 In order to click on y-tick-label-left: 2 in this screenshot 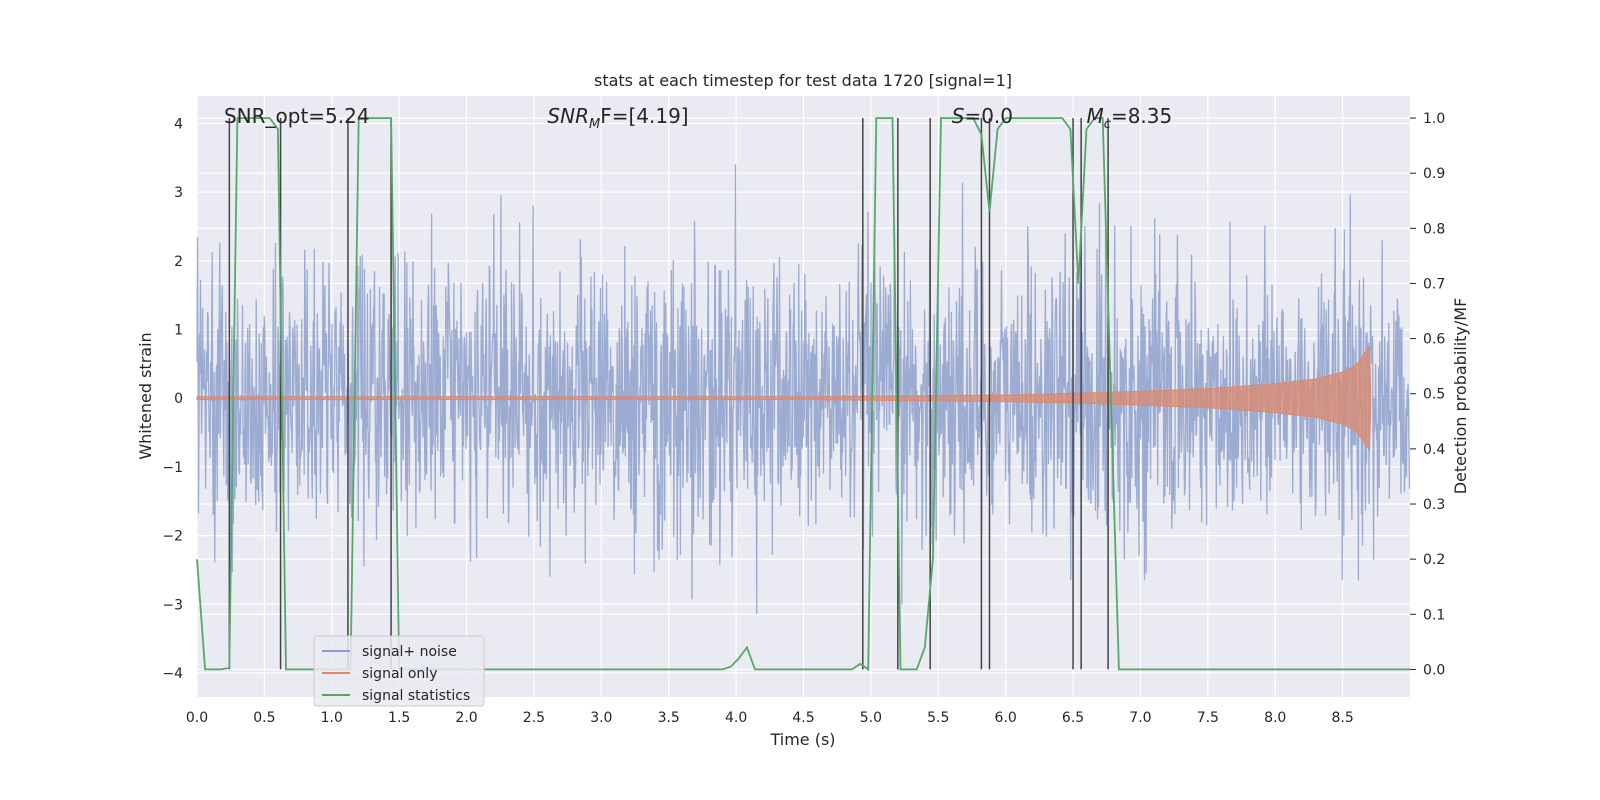, I will do `click(178, 262)`.